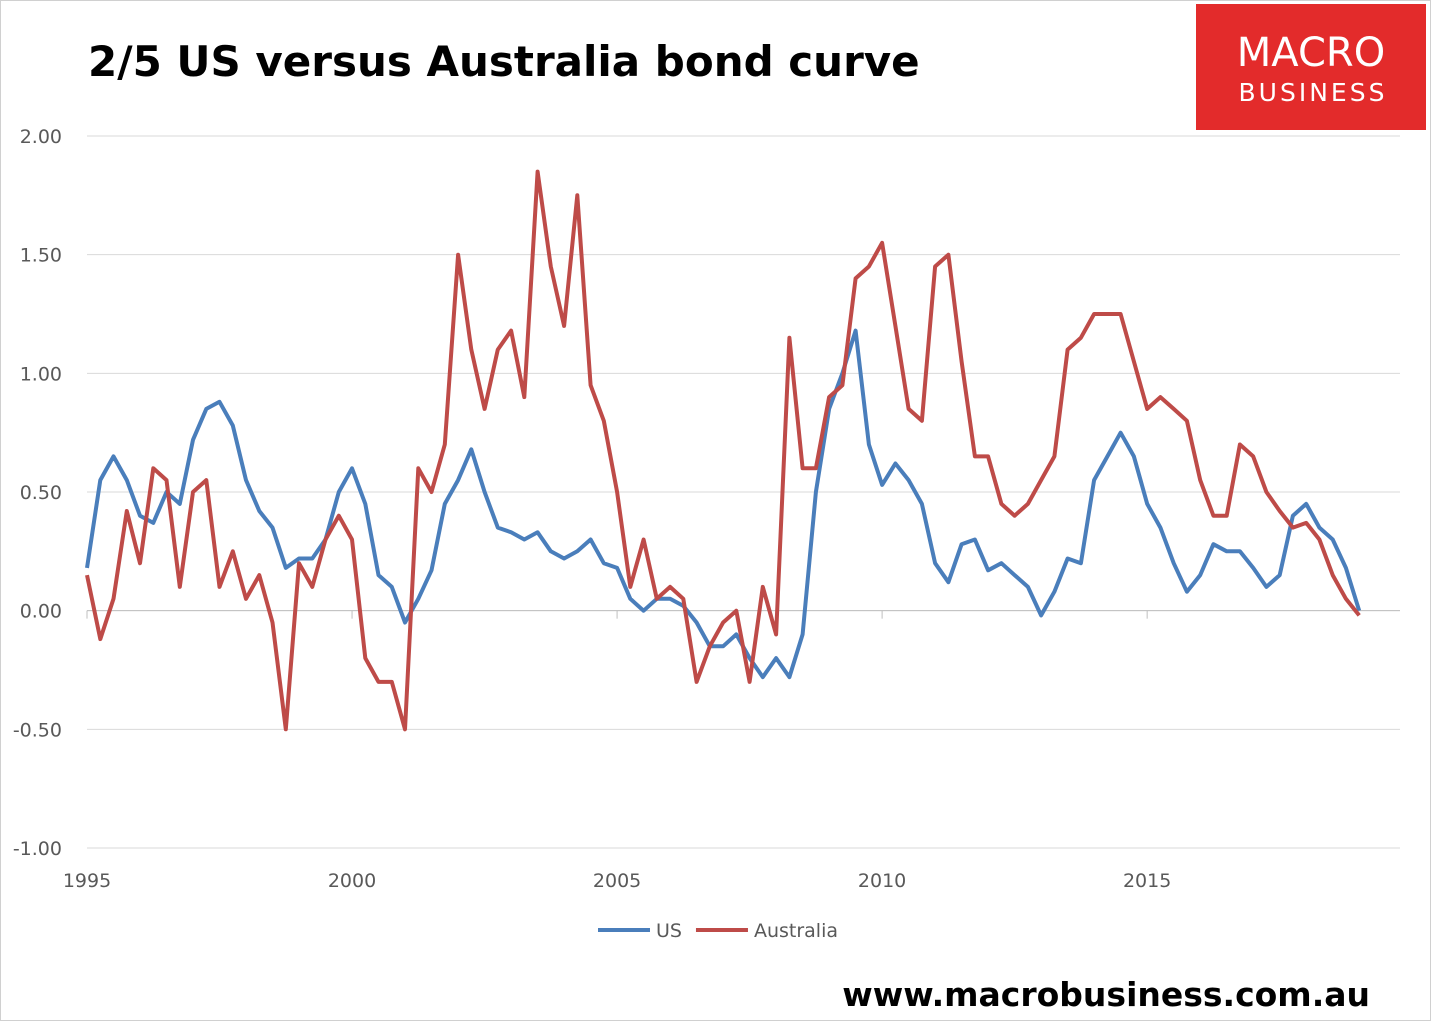  I want to click on logo-text: BUSINESS, so click(1313, 92).